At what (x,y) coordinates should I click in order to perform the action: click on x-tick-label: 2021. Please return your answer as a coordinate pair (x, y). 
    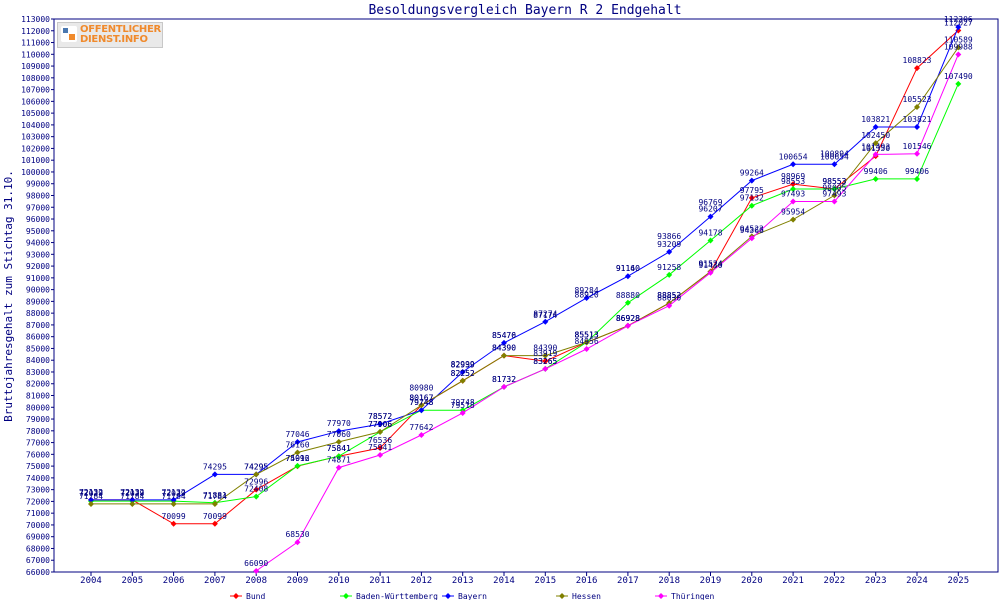
    Looking at the image, I should click on (793, 581).